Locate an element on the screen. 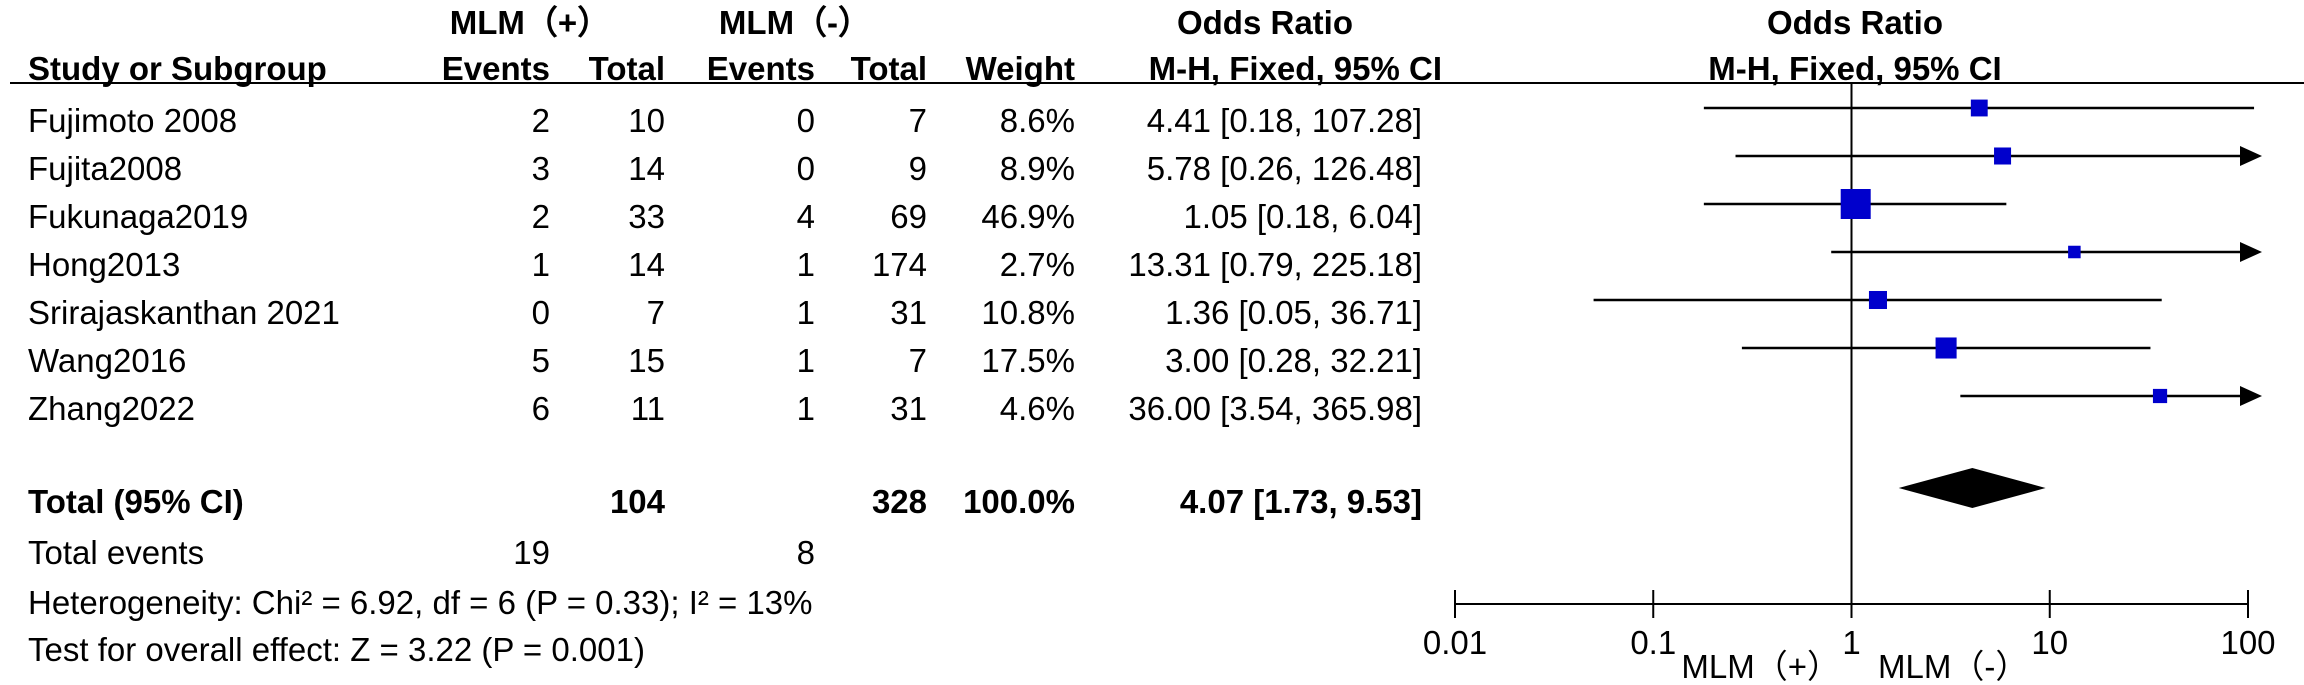  study-t1: 15 is located at coordinates (646, 360).